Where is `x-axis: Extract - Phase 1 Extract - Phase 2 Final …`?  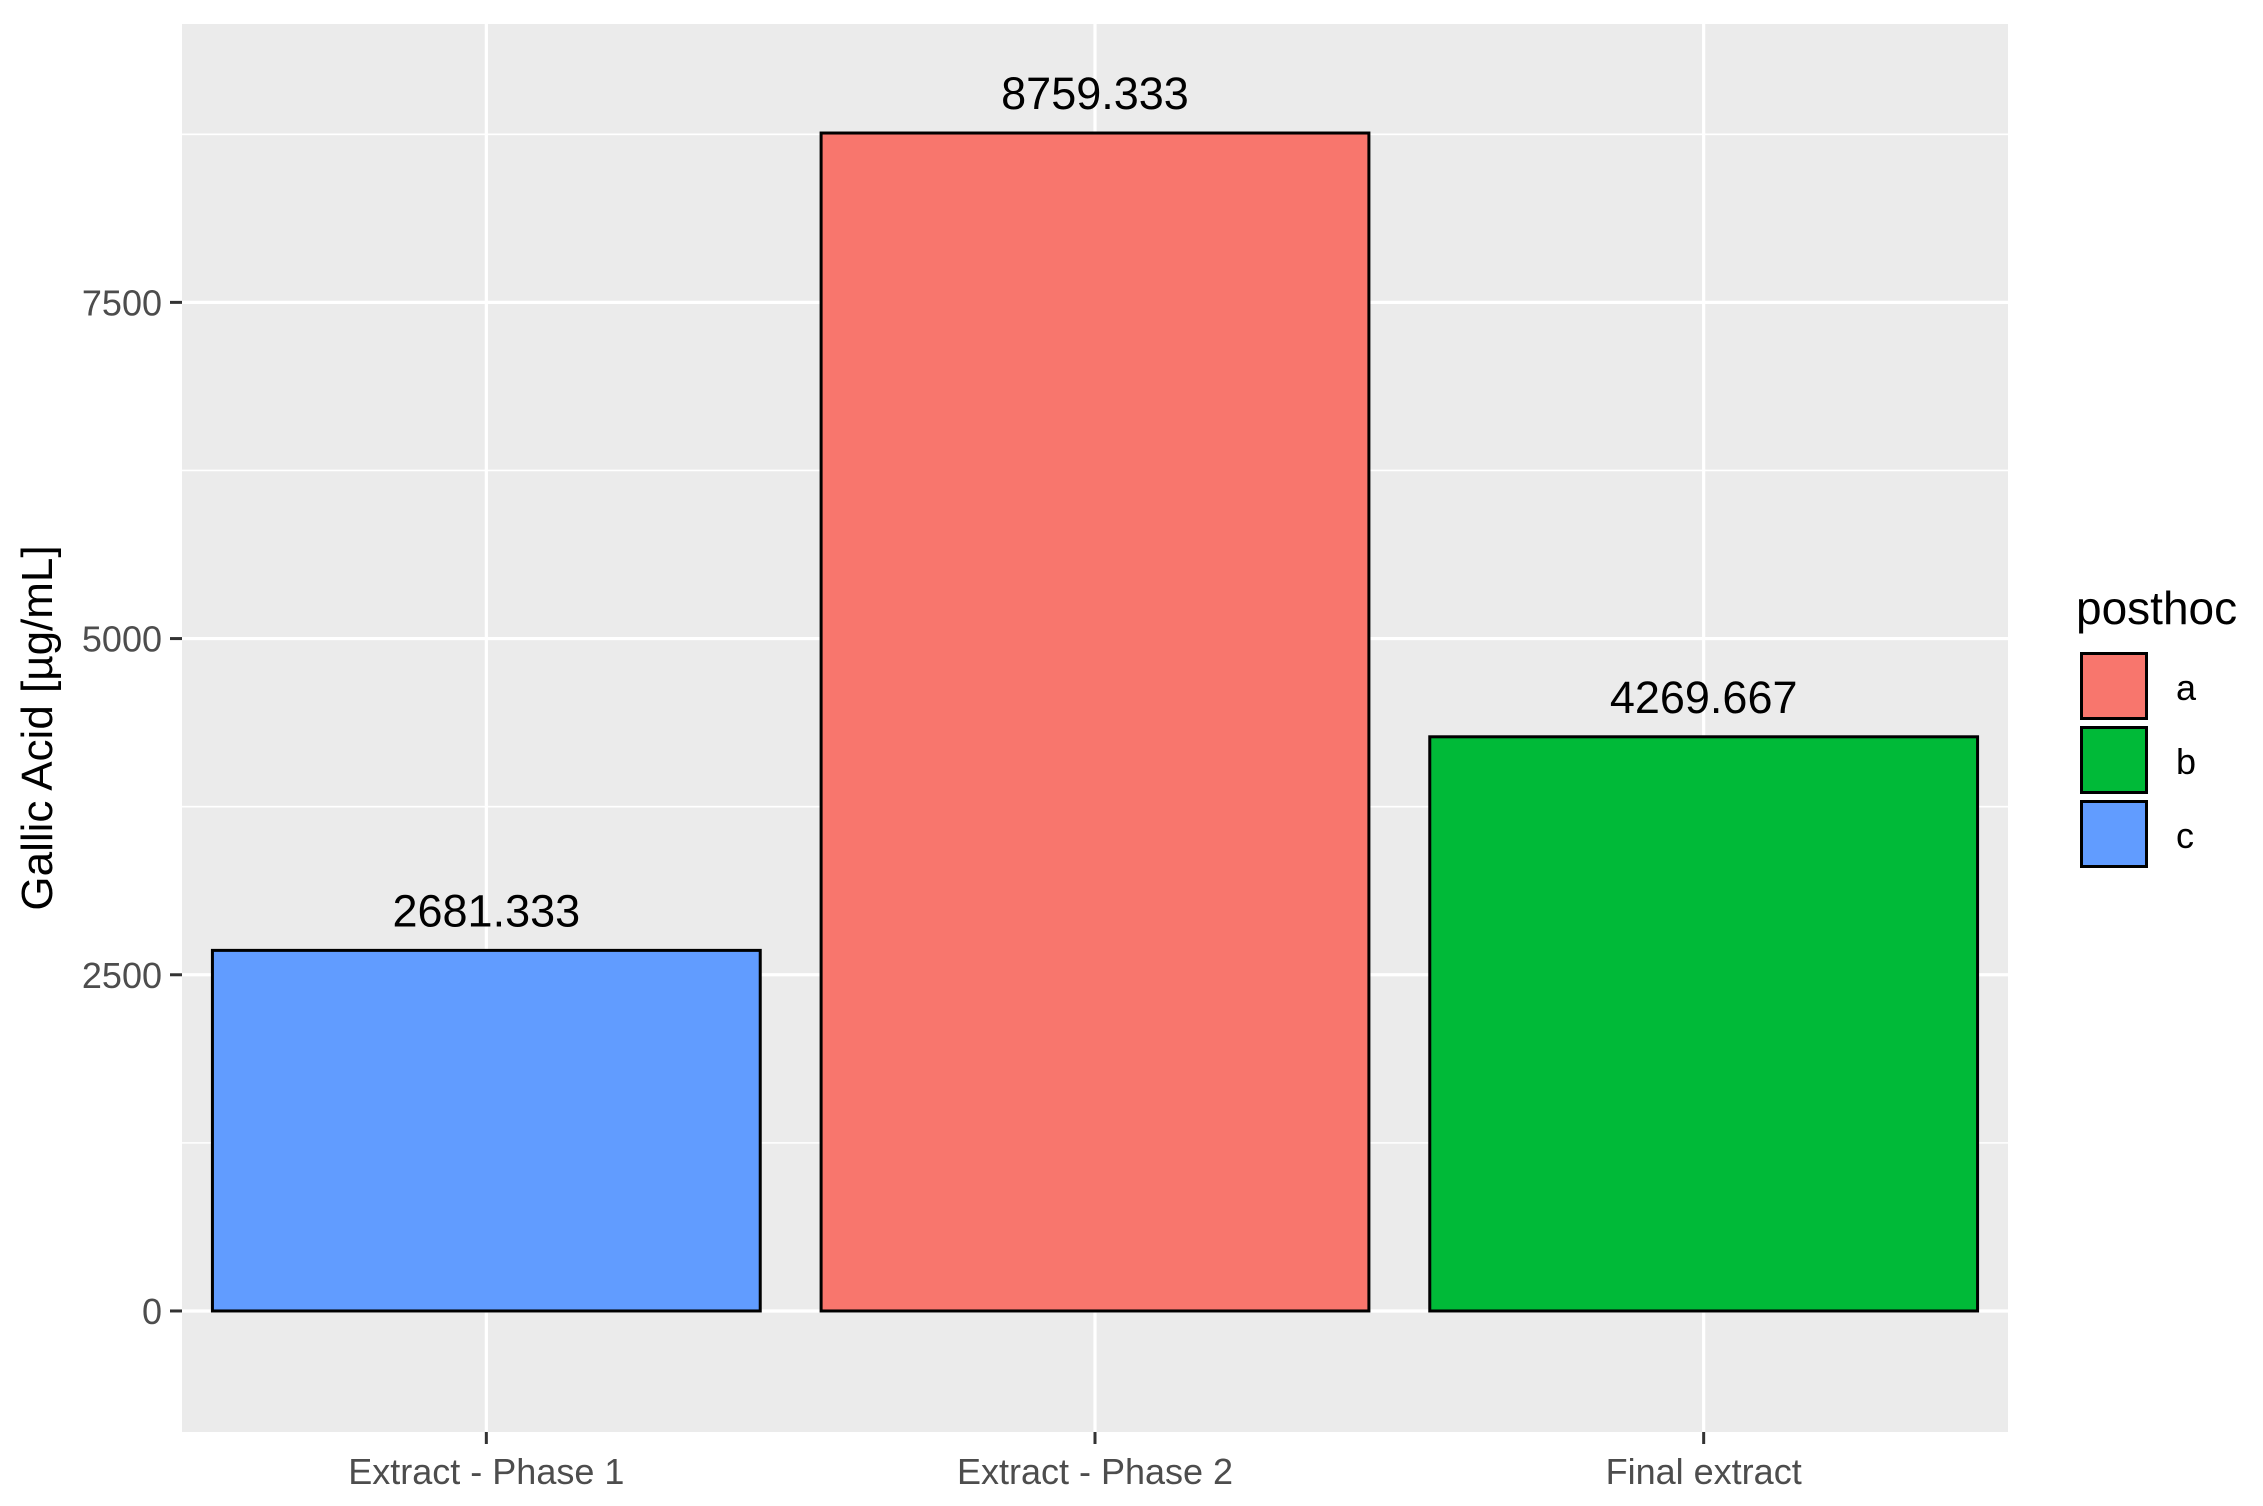
x-axis: Extract - Phase 1 Extract - Phase 2 Final … is located at coordinates (1075, 1462).